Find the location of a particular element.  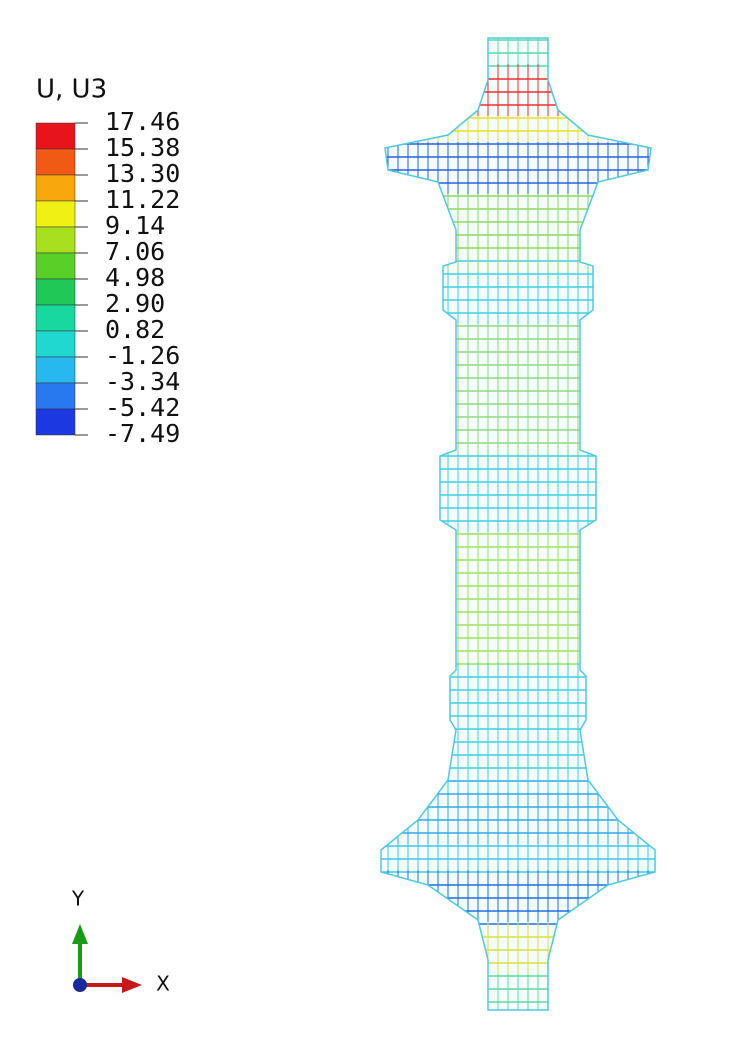

legend-label: 7.06 is located at coordinates (135, 251).